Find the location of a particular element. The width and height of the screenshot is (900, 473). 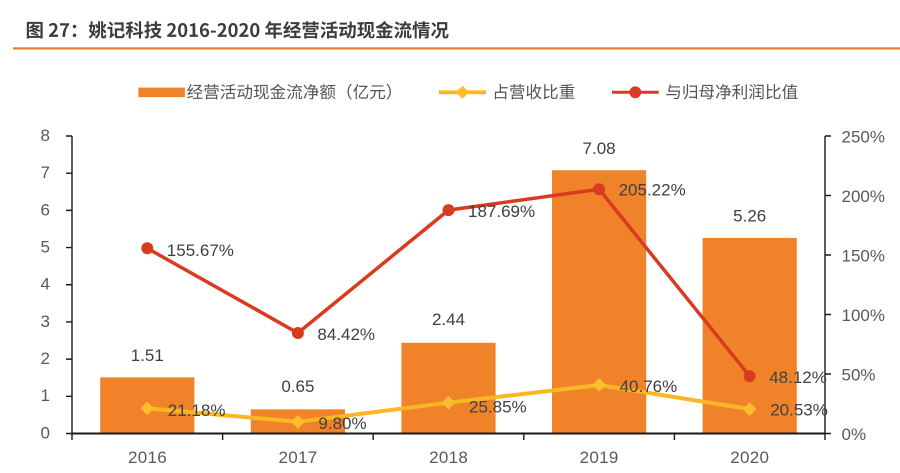

svg-text: 205.22% is located at coordinates (652, 189).